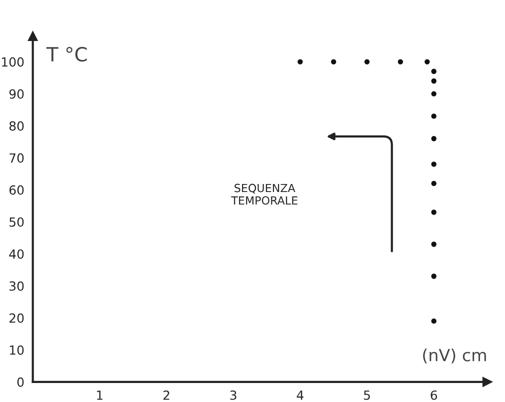 The width and height of the screenshot is (505, 402). Describe the element at coordinates (20, 382) in the screenshot. I see `y-tick-label: 0` at that location.